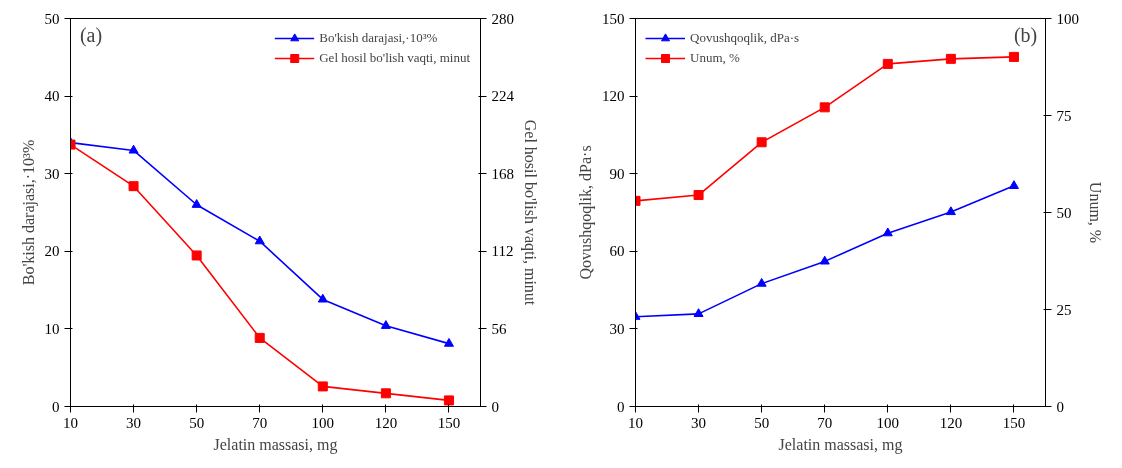 This screenshot has width=1122, height=468. I want to click on y2-tick-label: 25, so click(1064, 309).